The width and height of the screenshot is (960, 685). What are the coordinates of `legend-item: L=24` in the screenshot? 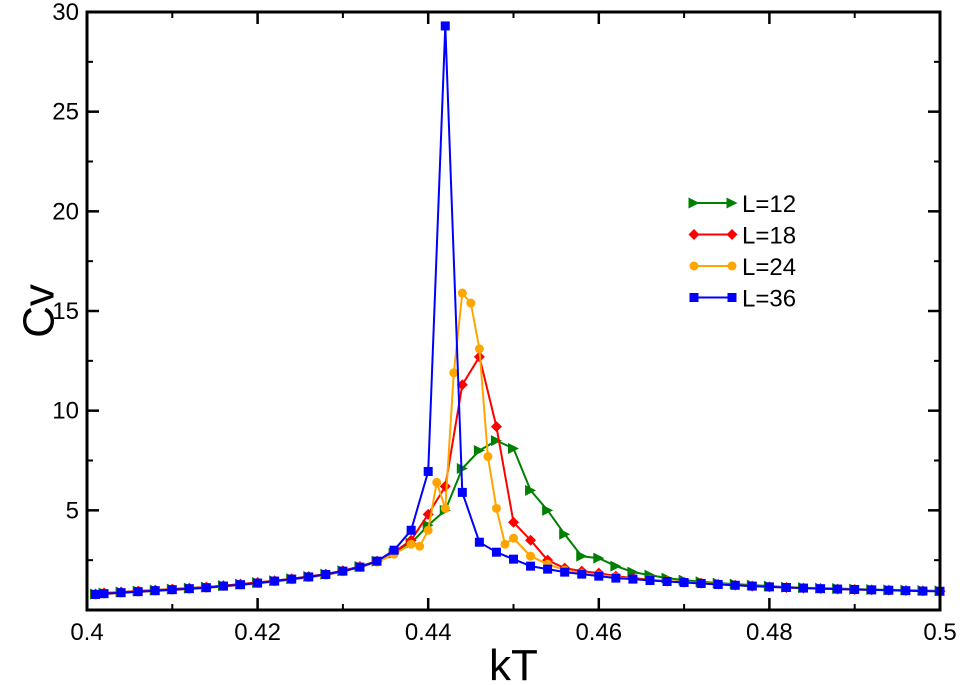 It's located at (742, 267).